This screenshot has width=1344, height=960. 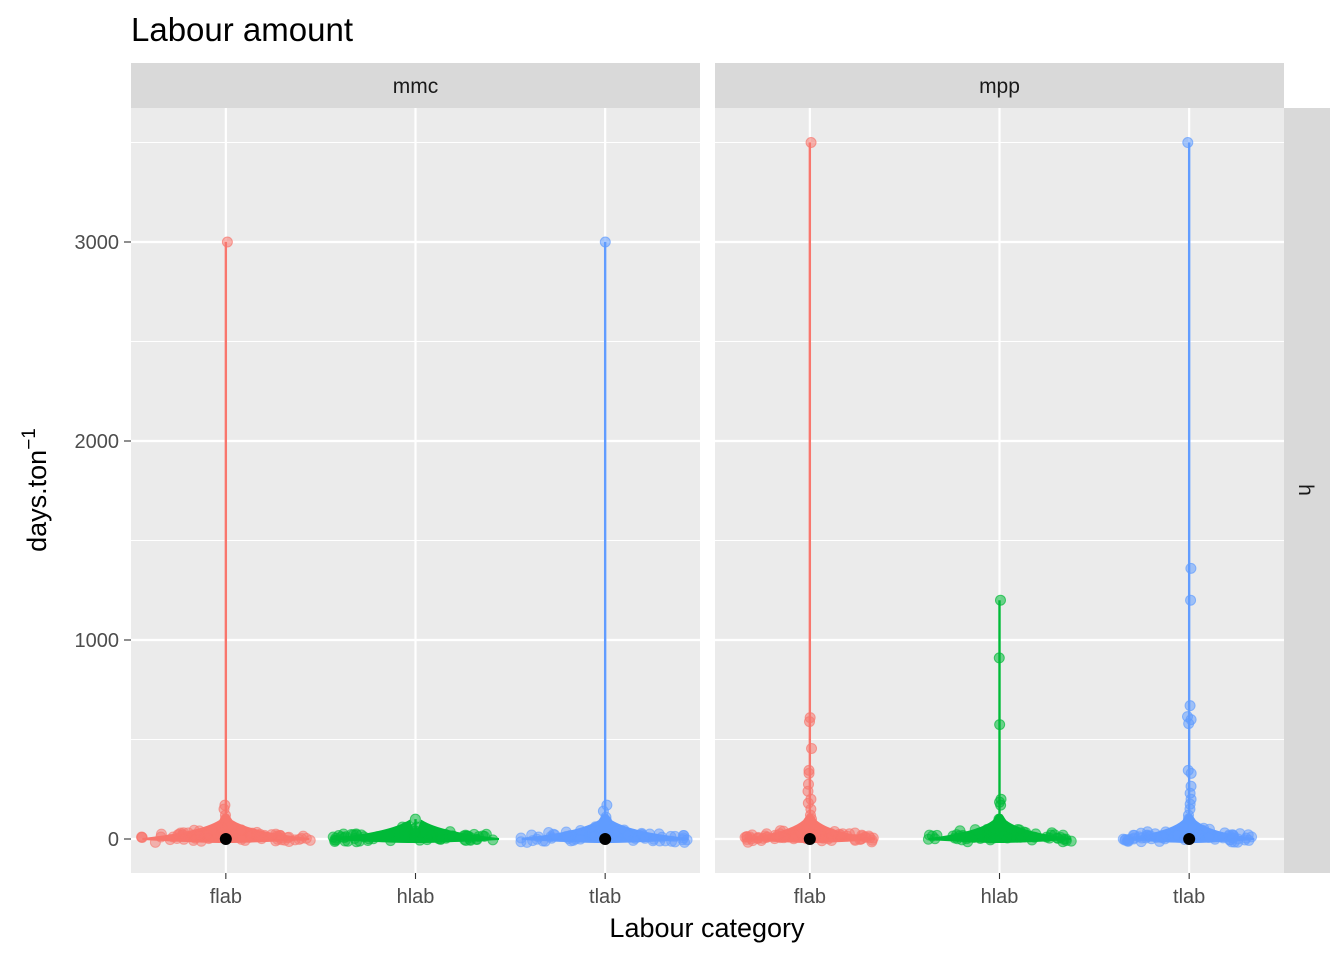 What do you see at coordinates (226, 542) in the screenshot?
I see `violin-mmc-flab` at bounding box center [226, 542].